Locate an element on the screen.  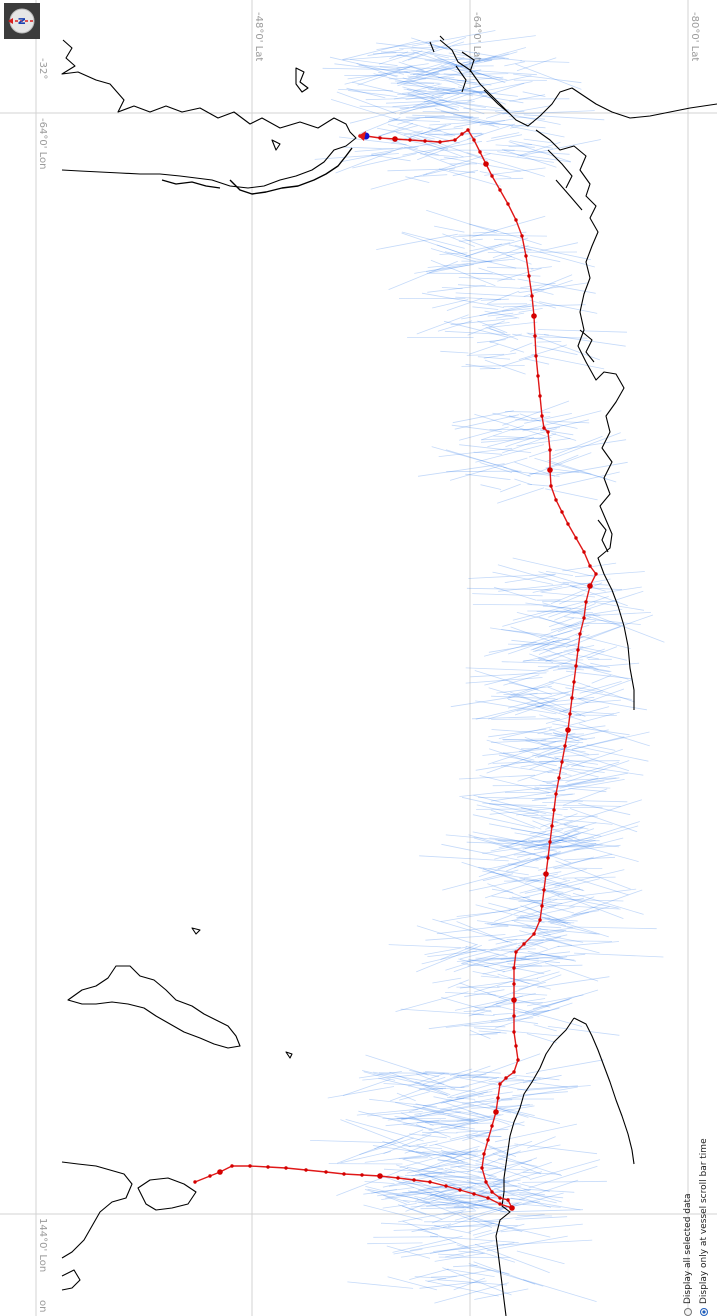
radio-display-scroll-time-dot is located at coordinates (704, 1312).